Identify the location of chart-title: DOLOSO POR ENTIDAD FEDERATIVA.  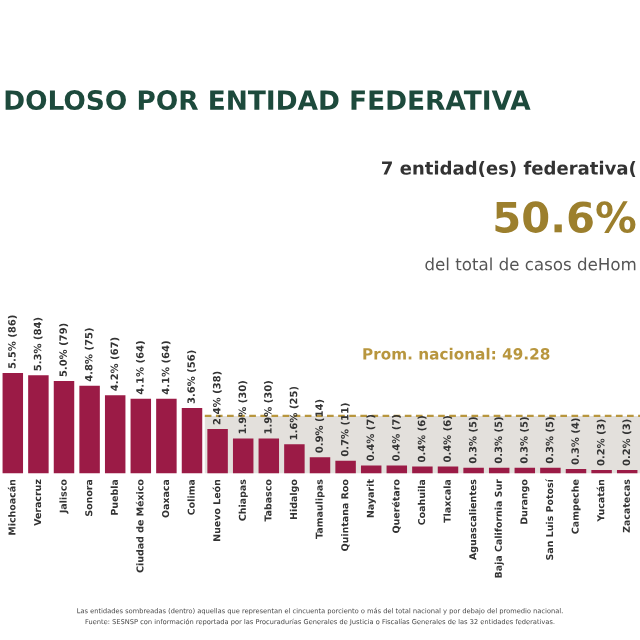
(268, 100).